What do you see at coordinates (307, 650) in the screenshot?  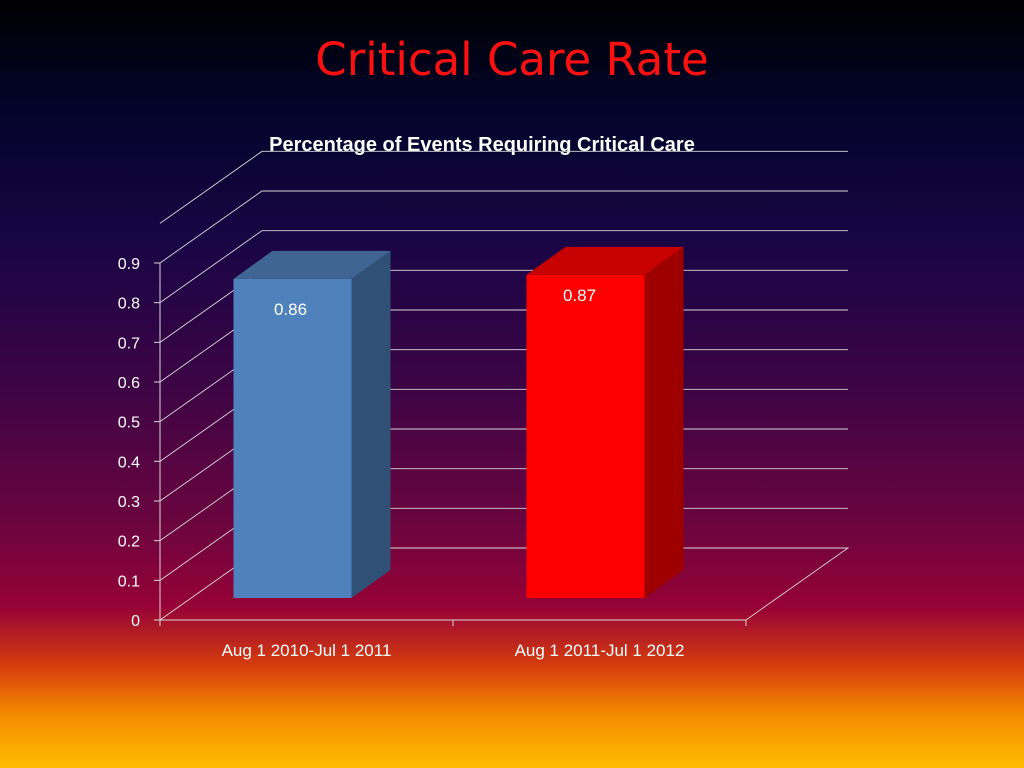 I see `x-category-label: Aug 1 2010-Jul 1 2011` at bounding box center [307, 650].